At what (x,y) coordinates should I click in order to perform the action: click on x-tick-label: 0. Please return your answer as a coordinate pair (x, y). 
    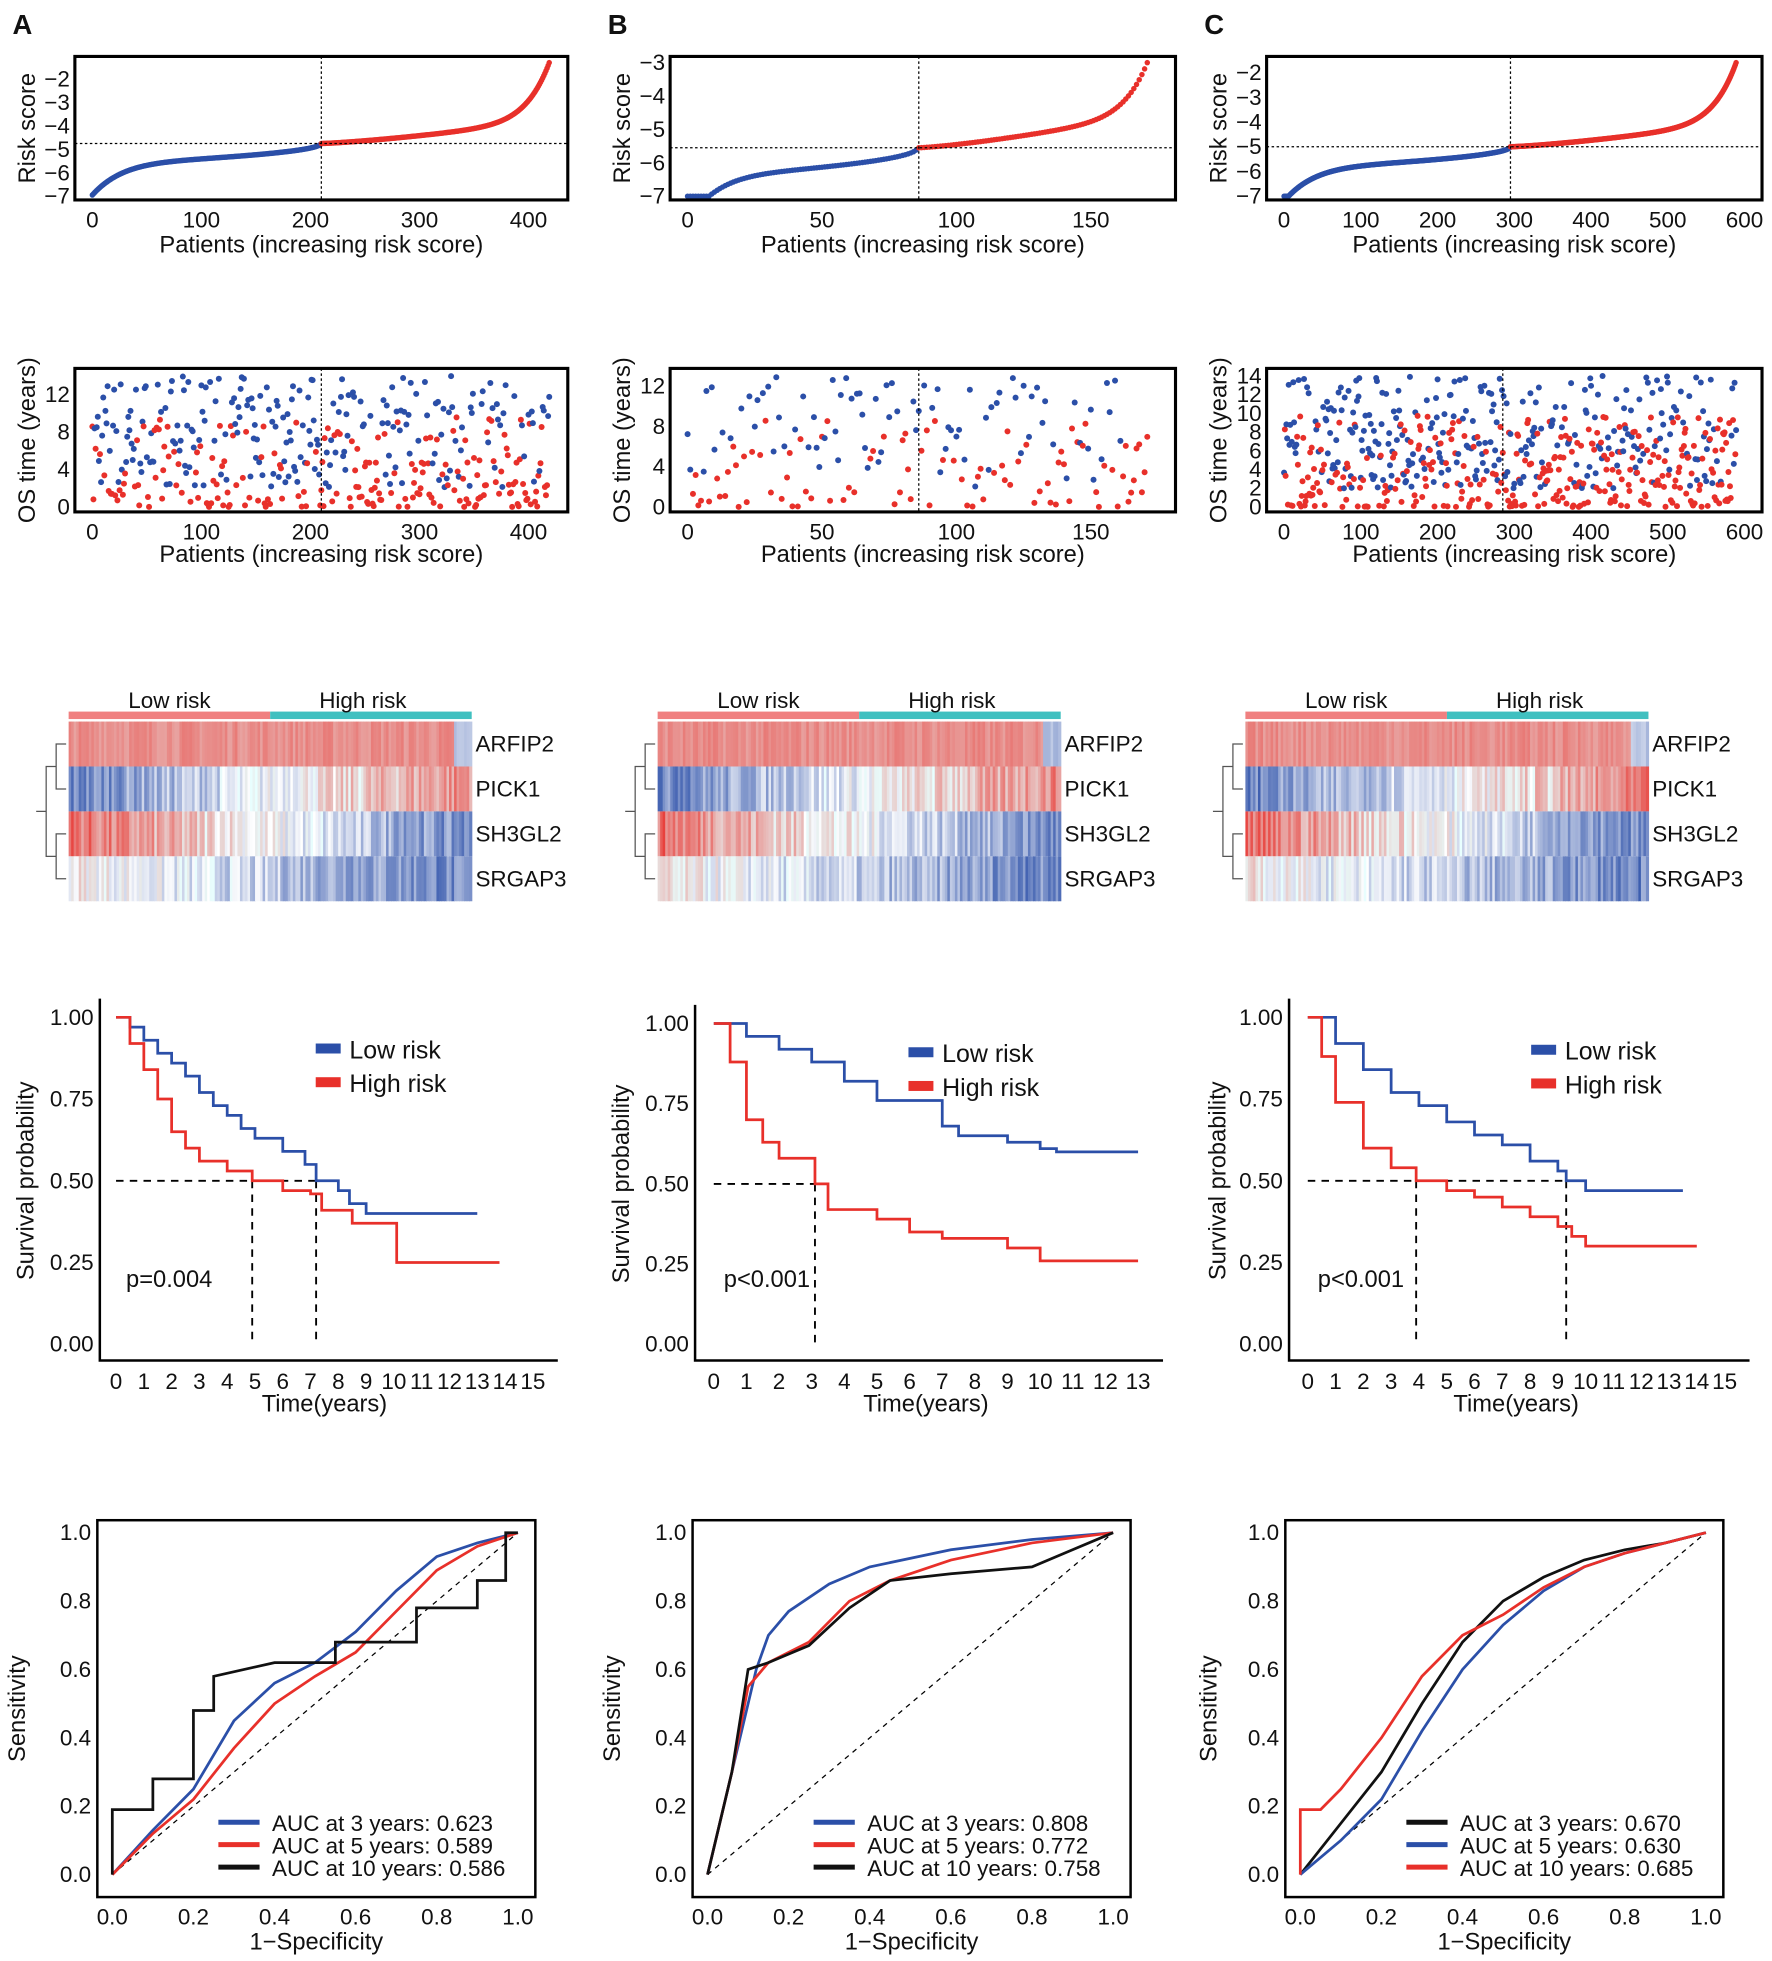
    Looking at the image, I should click on (687, 531).